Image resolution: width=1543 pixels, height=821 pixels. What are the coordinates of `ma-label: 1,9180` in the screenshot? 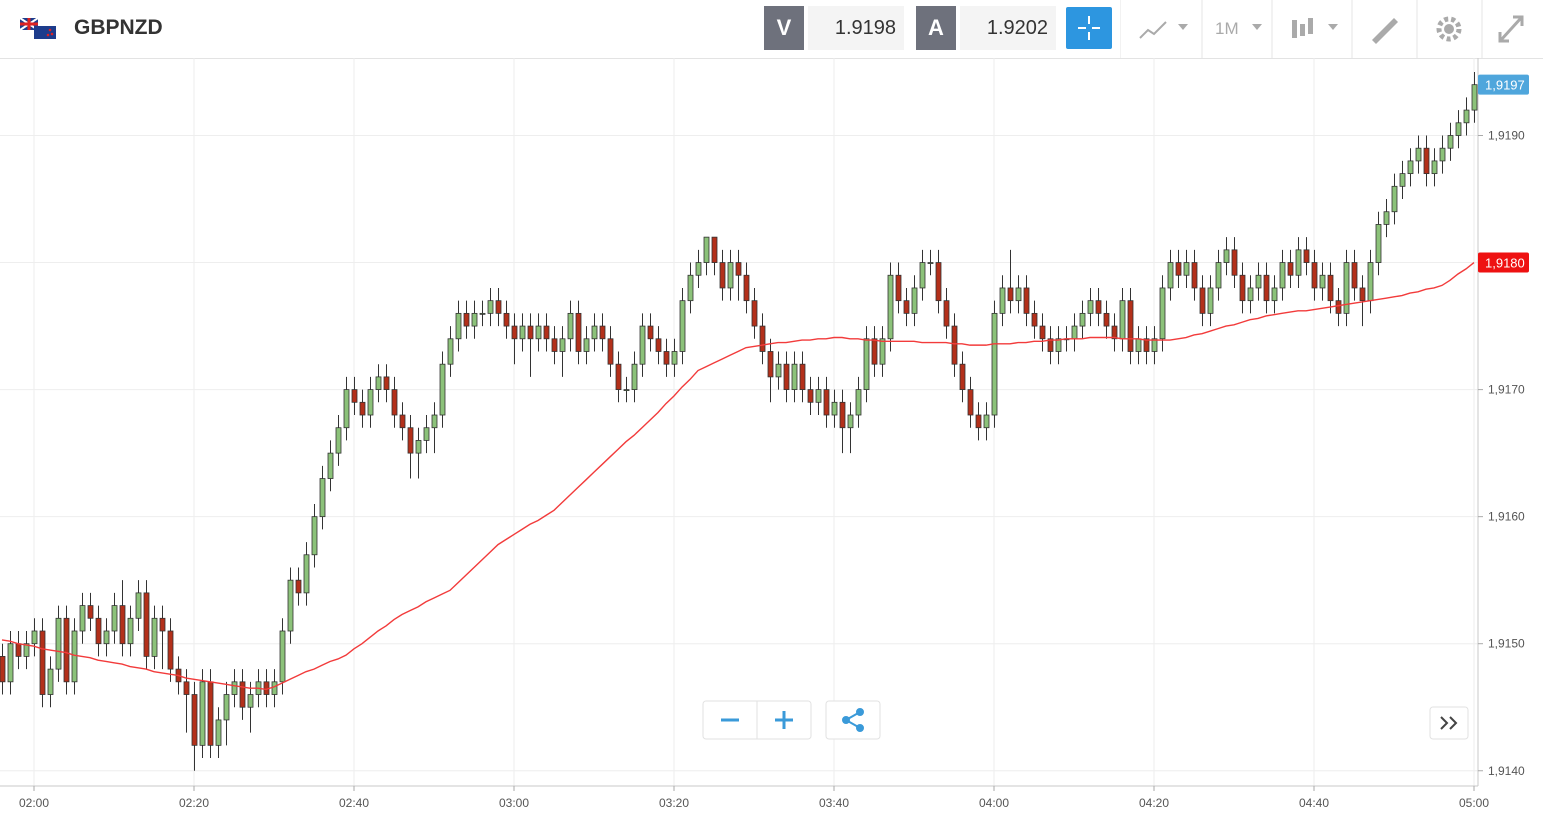 It's located at (1505, 263).